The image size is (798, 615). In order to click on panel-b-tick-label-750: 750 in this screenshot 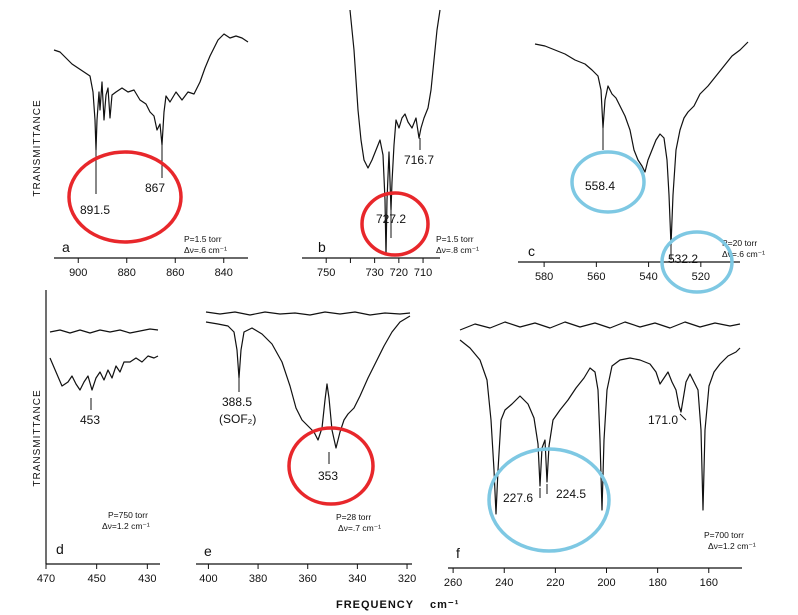, I will do `click(326, 273)`.